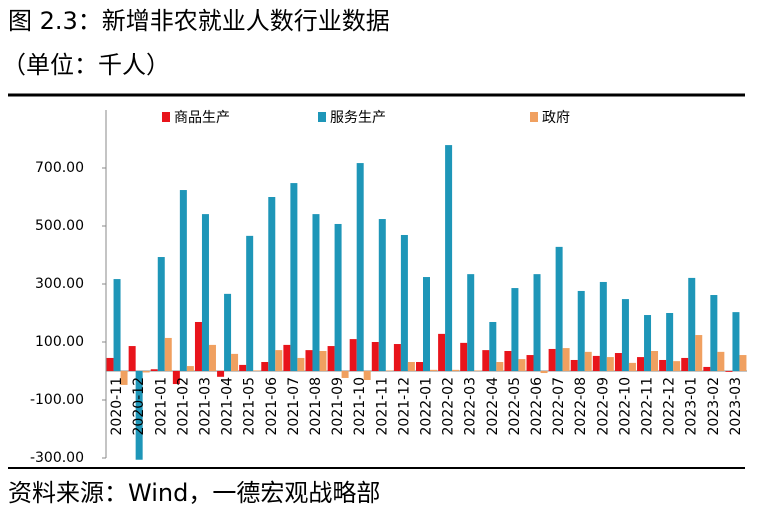  What do you see at coordinates (294, 406) in the screenshot?
I see `x-tick-label: 2021-07` at bounding box center [294, 406].